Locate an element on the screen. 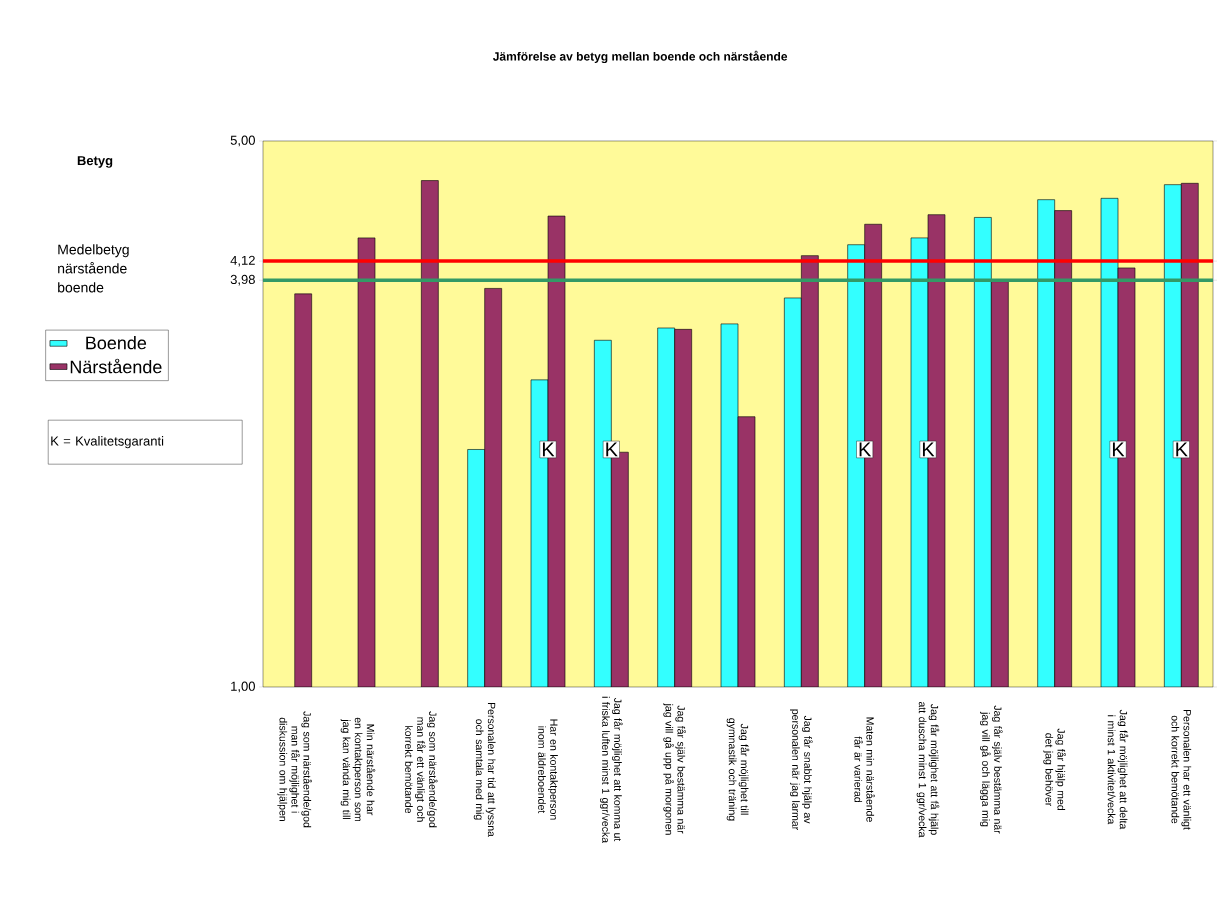  x-tick-label: Jag får möjlighet att delta i minst 1 aktivitet/vecka is located at coordinates (1118, 769).